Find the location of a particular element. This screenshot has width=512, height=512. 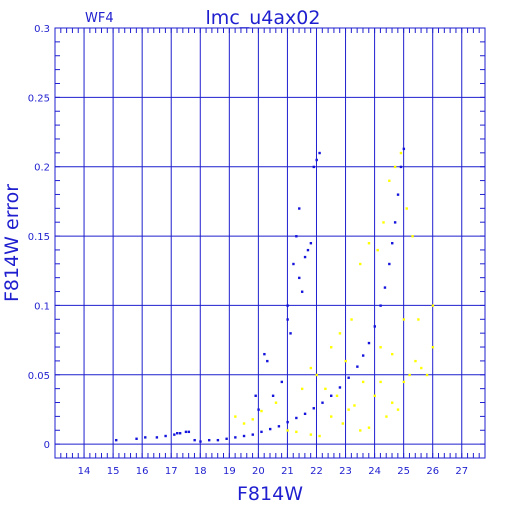

y-axis-title: F814W error is located at coordinates (12, 243).